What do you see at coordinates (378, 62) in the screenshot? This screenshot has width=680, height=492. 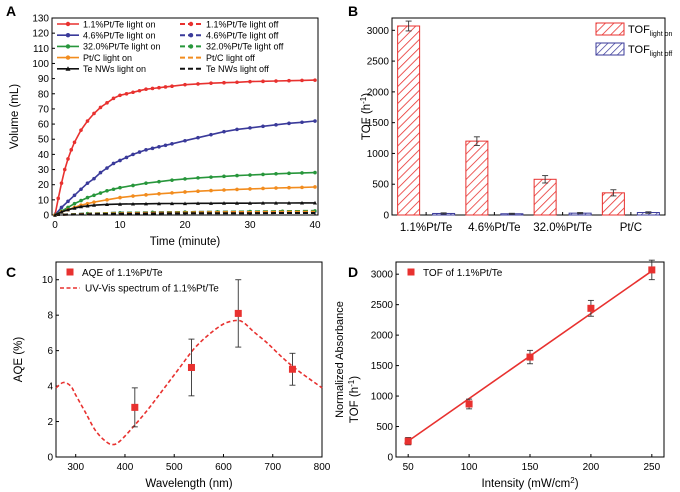 I see `panel-b-ytick-label: 2500` at bounding box center [378, 62].